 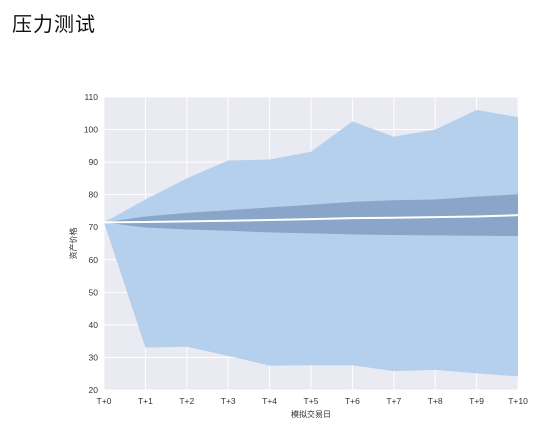 What do you see at coordinates (145, 401) in the screenshot?
I see `x-tick-label: T+1` at bounding box center [145, 401].